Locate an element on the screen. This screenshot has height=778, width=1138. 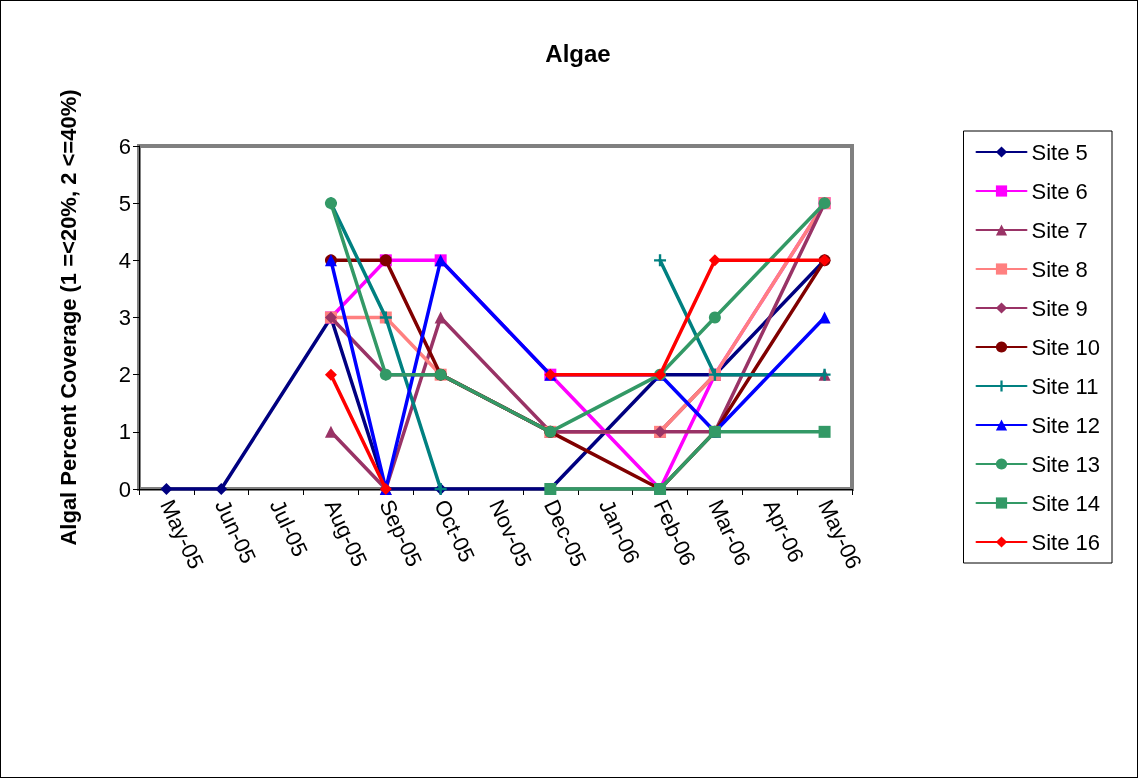
y-tick-label: 2 is located at coordinates (124, 375).